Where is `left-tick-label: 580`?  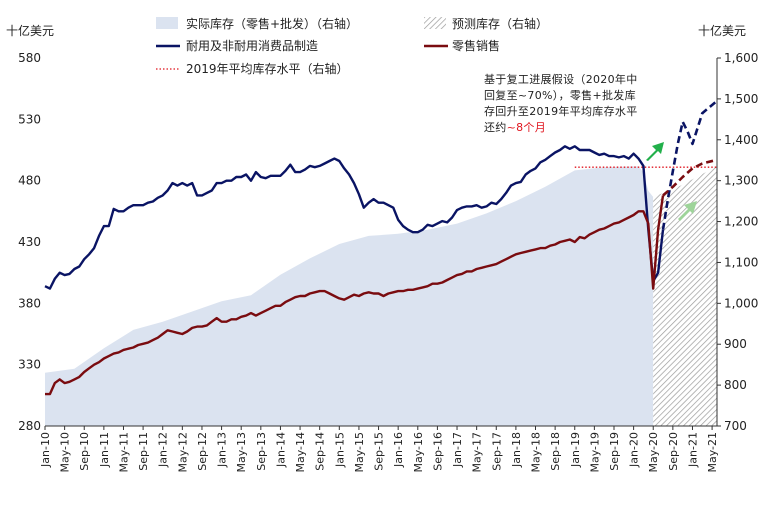
left-tick-label: 580 is located at coordinates (29, 58).